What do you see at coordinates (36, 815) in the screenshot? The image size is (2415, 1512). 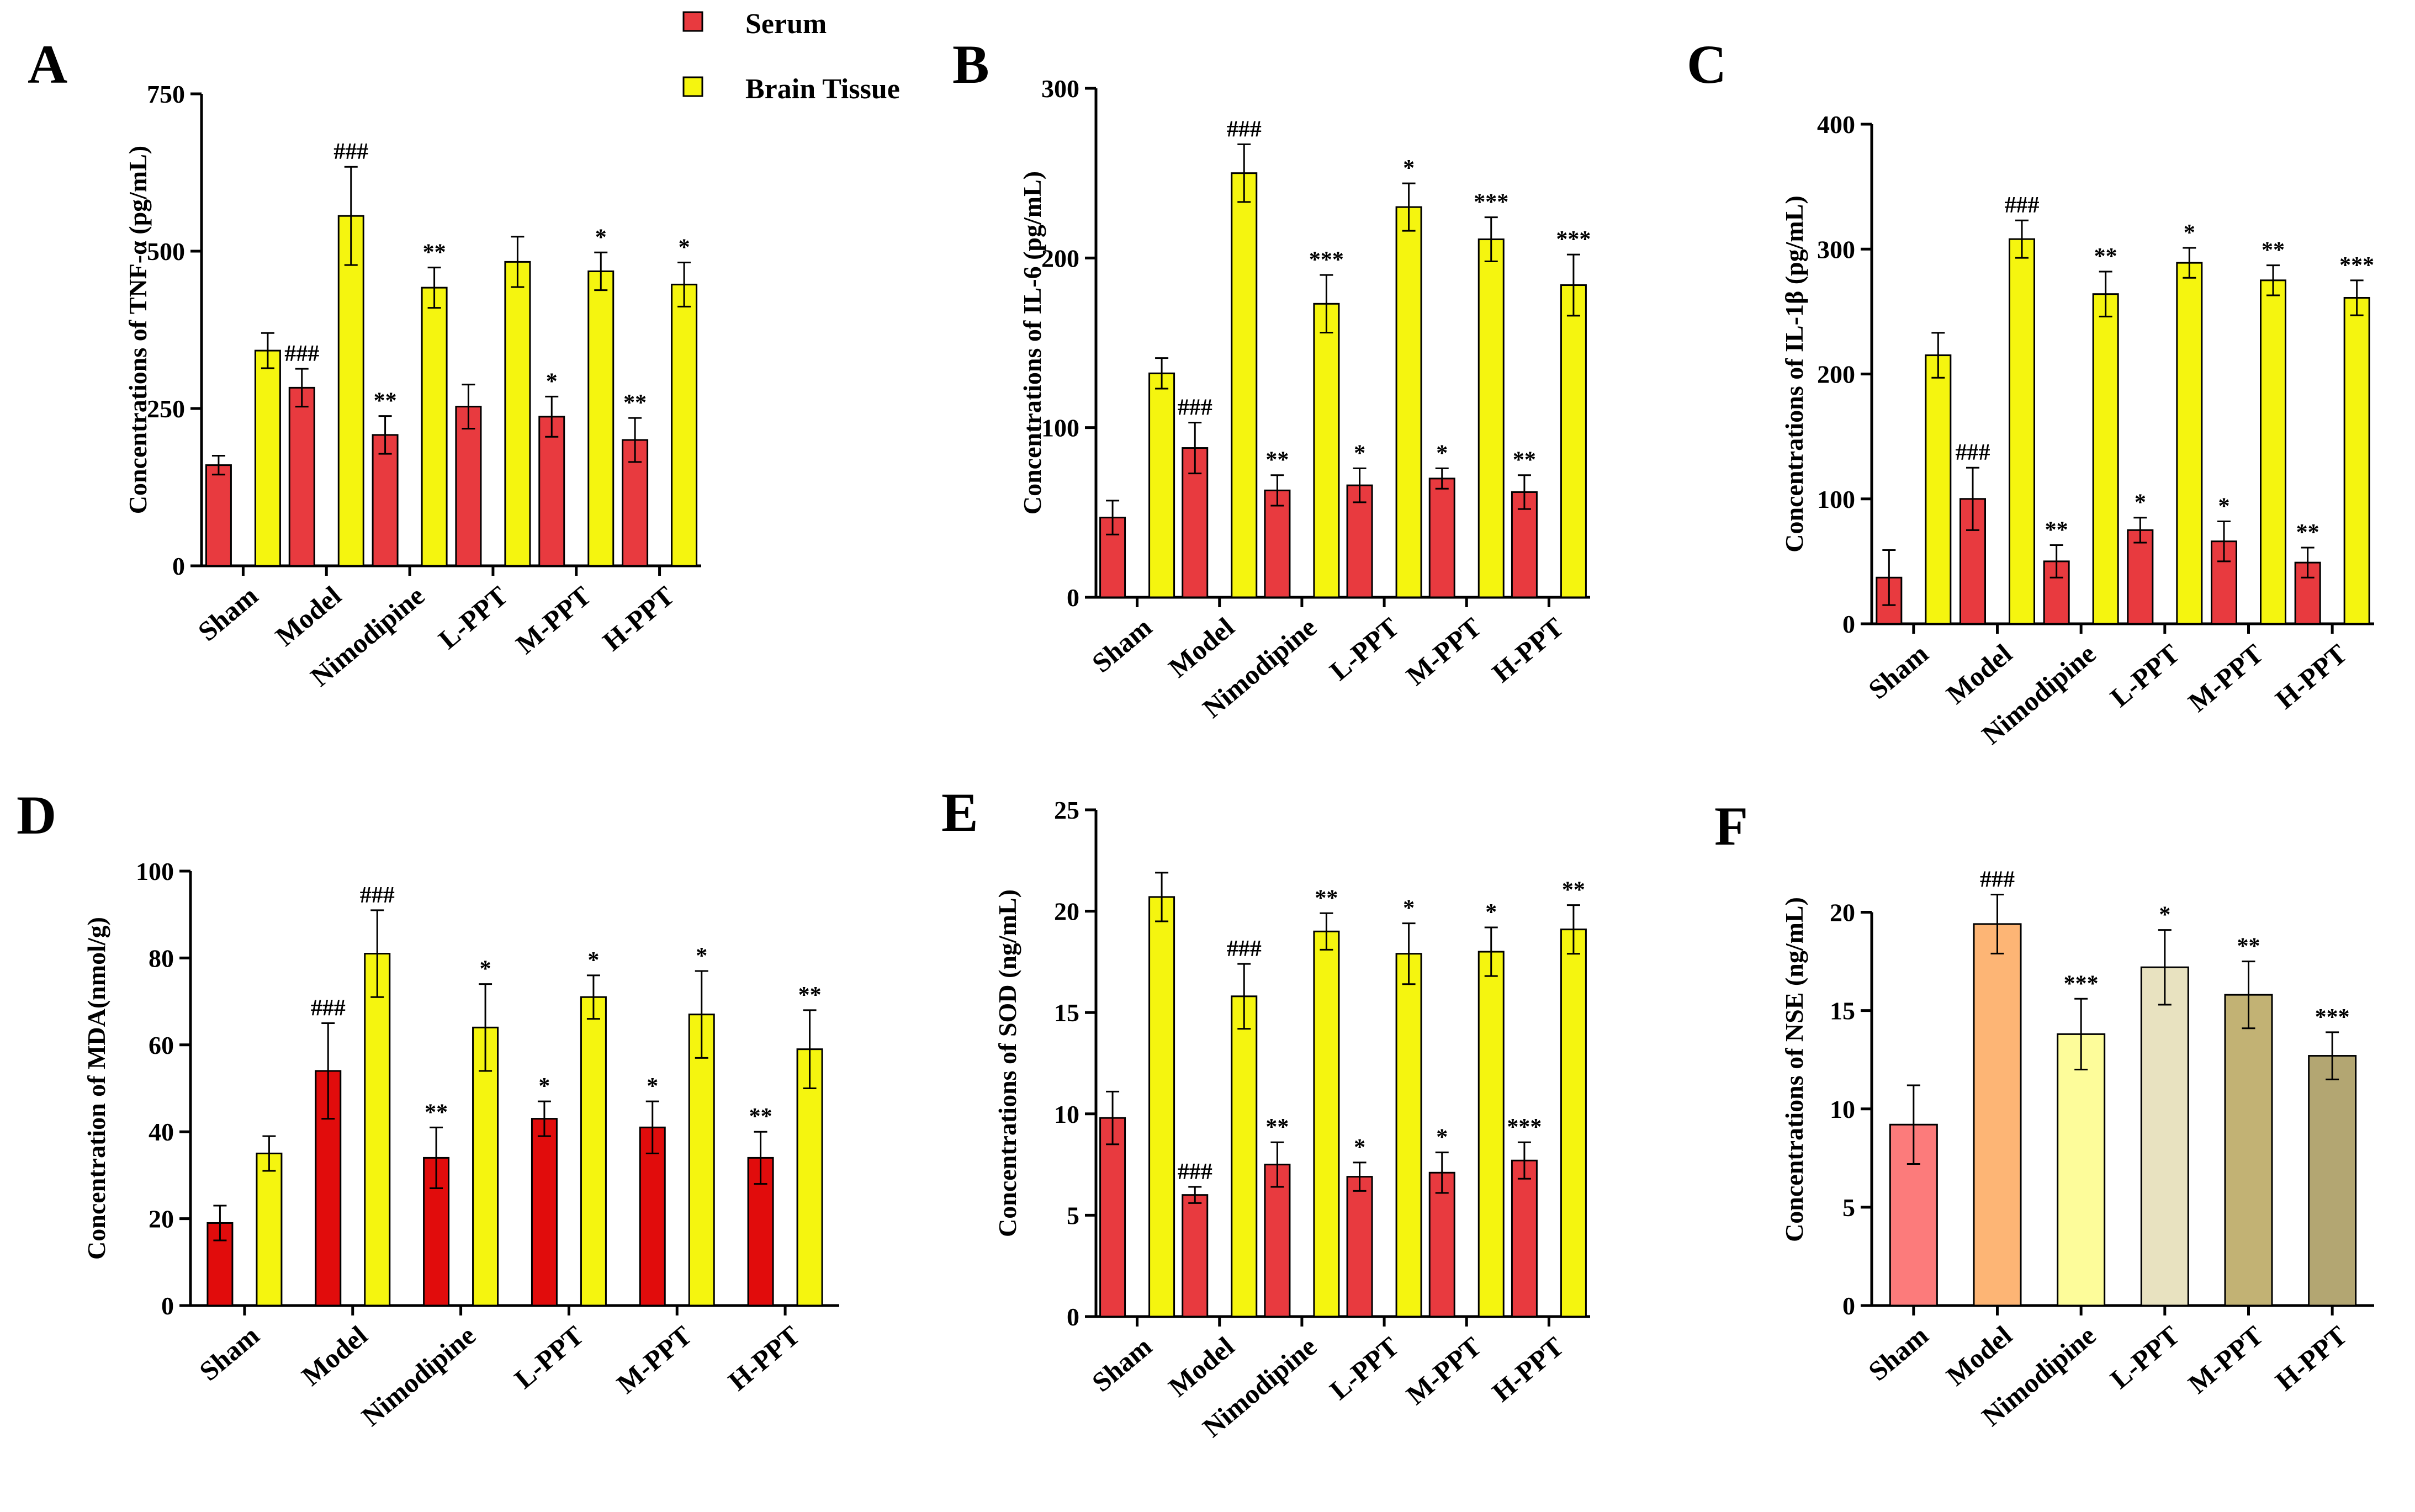 I see `panel-letter: D` at bounding box center [36, 815].